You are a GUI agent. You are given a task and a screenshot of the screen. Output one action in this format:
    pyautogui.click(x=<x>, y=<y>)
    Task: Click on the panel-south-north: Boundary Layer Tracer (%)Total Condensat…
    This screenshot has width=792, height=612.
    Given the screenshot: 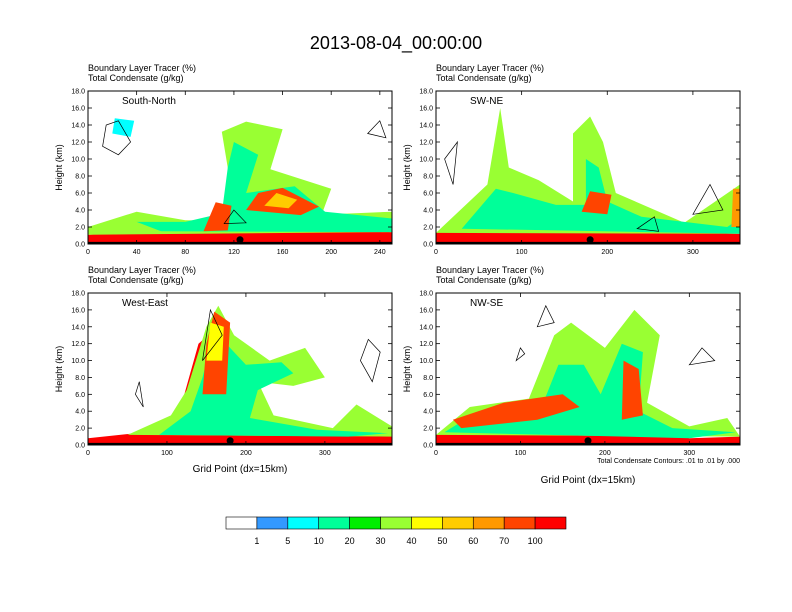 What is the action you would take?
    pyautogui.click(x=223, y=159)
    